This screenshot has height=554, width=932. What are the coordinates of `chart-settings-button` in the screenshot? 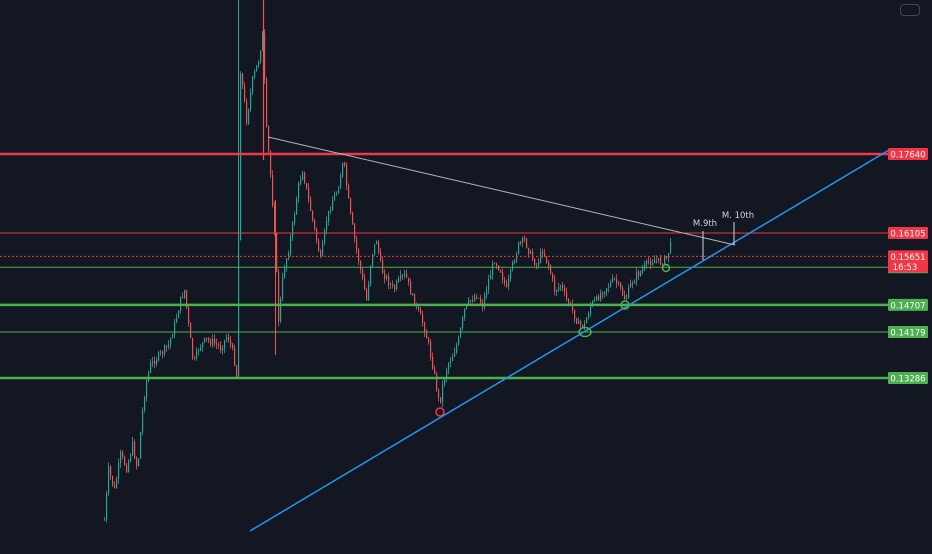 It's located at (910, 10).